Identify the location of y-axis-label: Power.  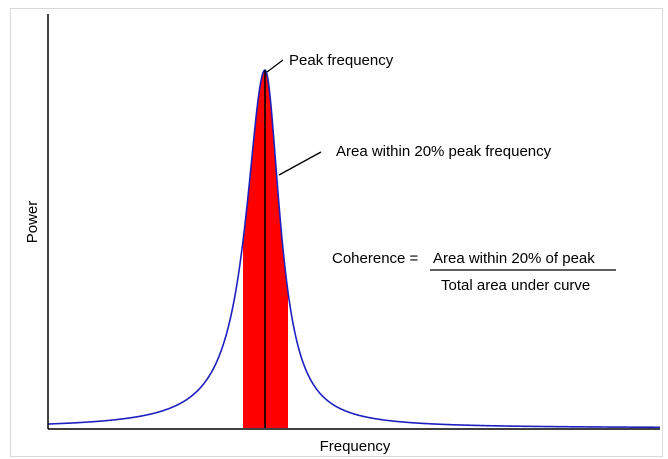
(32, 222).